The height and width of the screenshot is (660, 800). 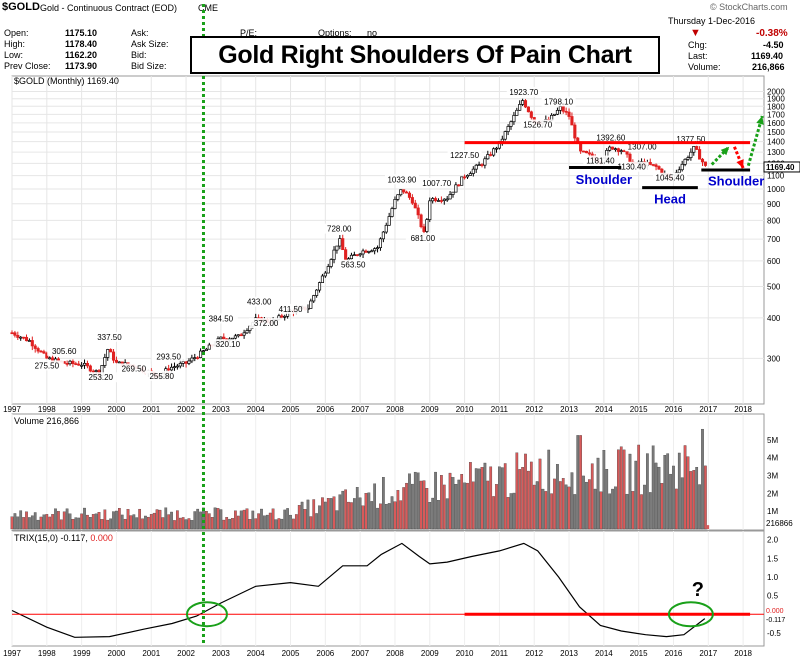 I want to click on price-tick-label: 500, so click(x=774, y=287).